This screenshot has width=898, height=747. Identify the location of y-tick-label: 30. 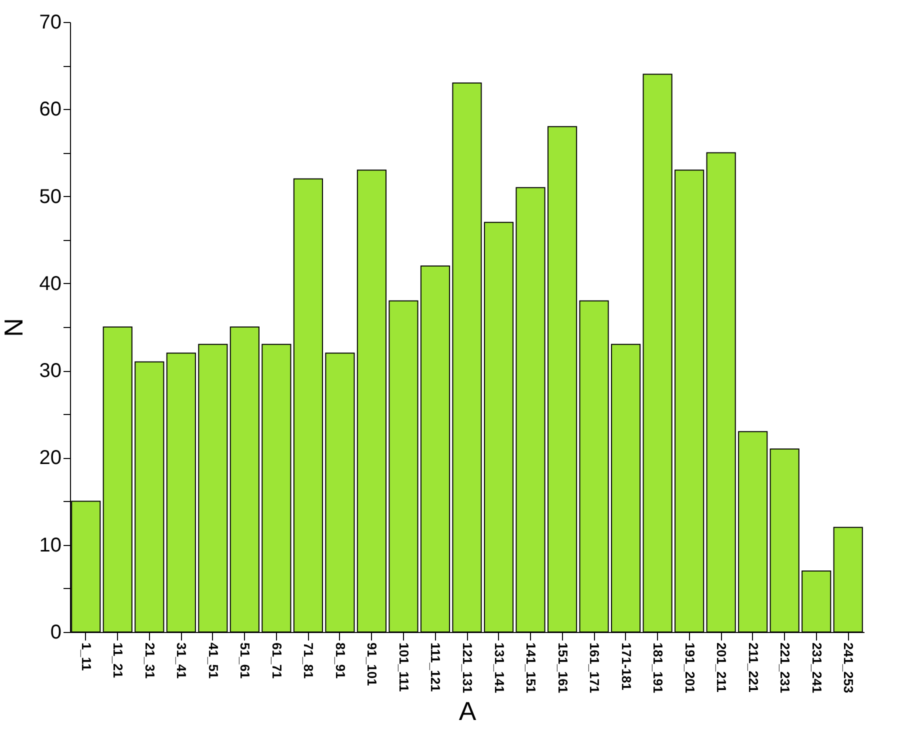
(50, 371).